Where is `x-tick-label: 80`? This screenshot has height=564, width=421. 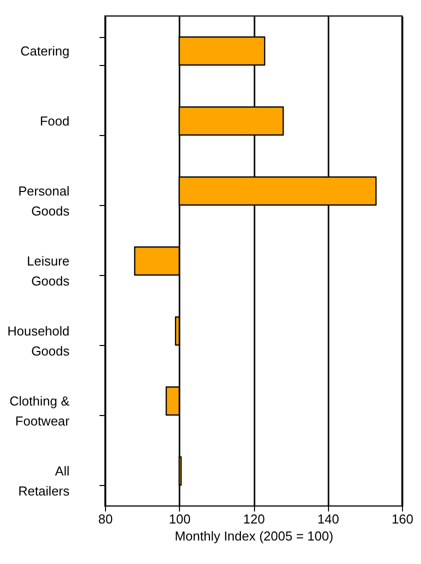 x-tick-label: 80 is located at coordinates (105, 519).